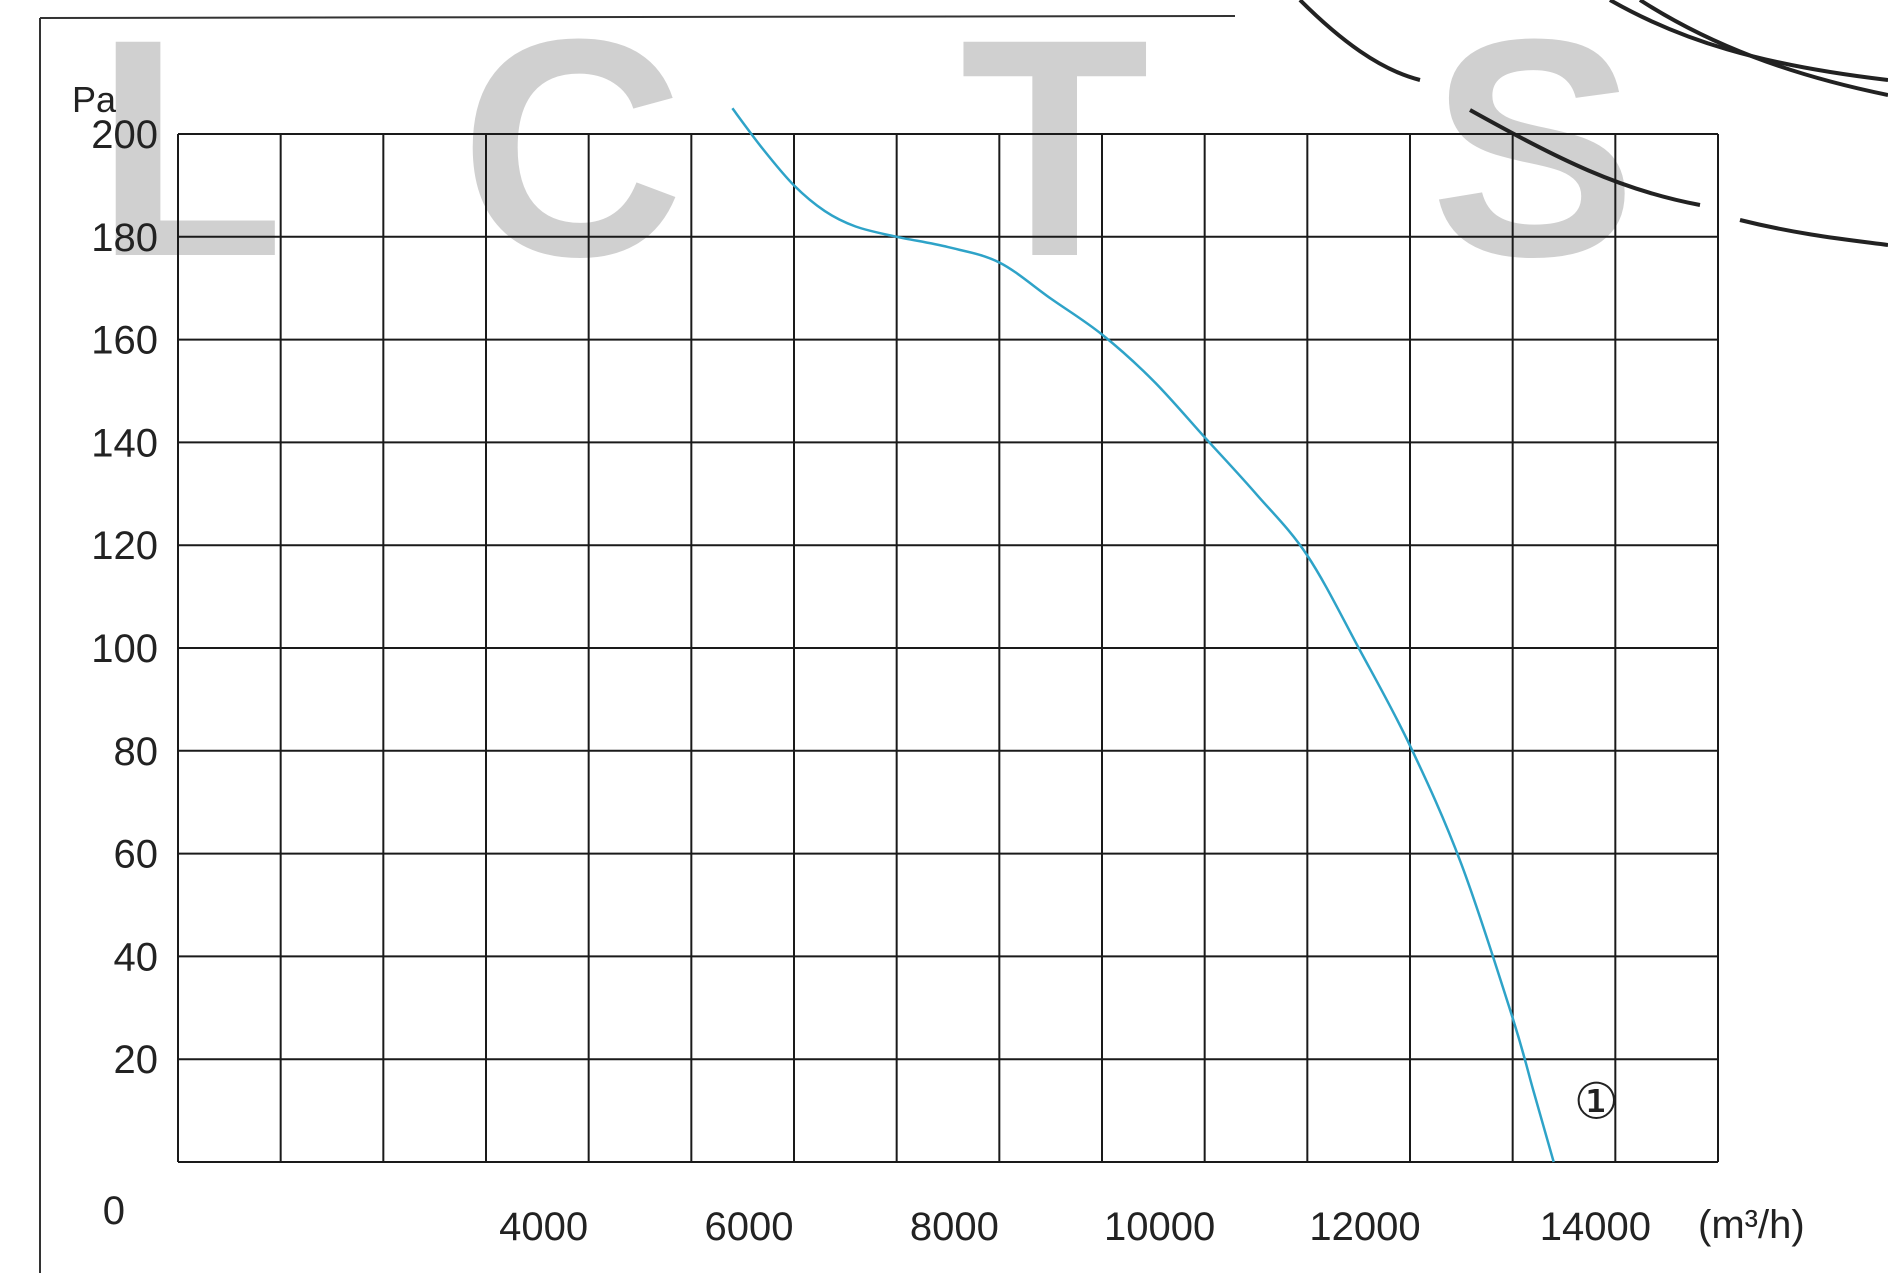  What do you see at coordinates (124, 673) in the screenshot?
I see `y-axis-tick-labels: 0 20 40 60 80 100 120 140 160 180 200` at bounding box center [124, 673].